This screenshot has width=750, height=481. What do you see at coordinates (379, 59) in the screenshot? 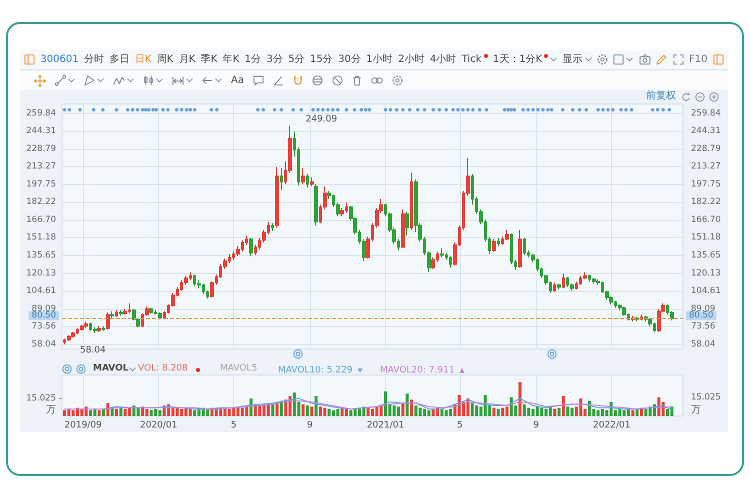
I see `text: 1小时` at bounding box center [379, 59].